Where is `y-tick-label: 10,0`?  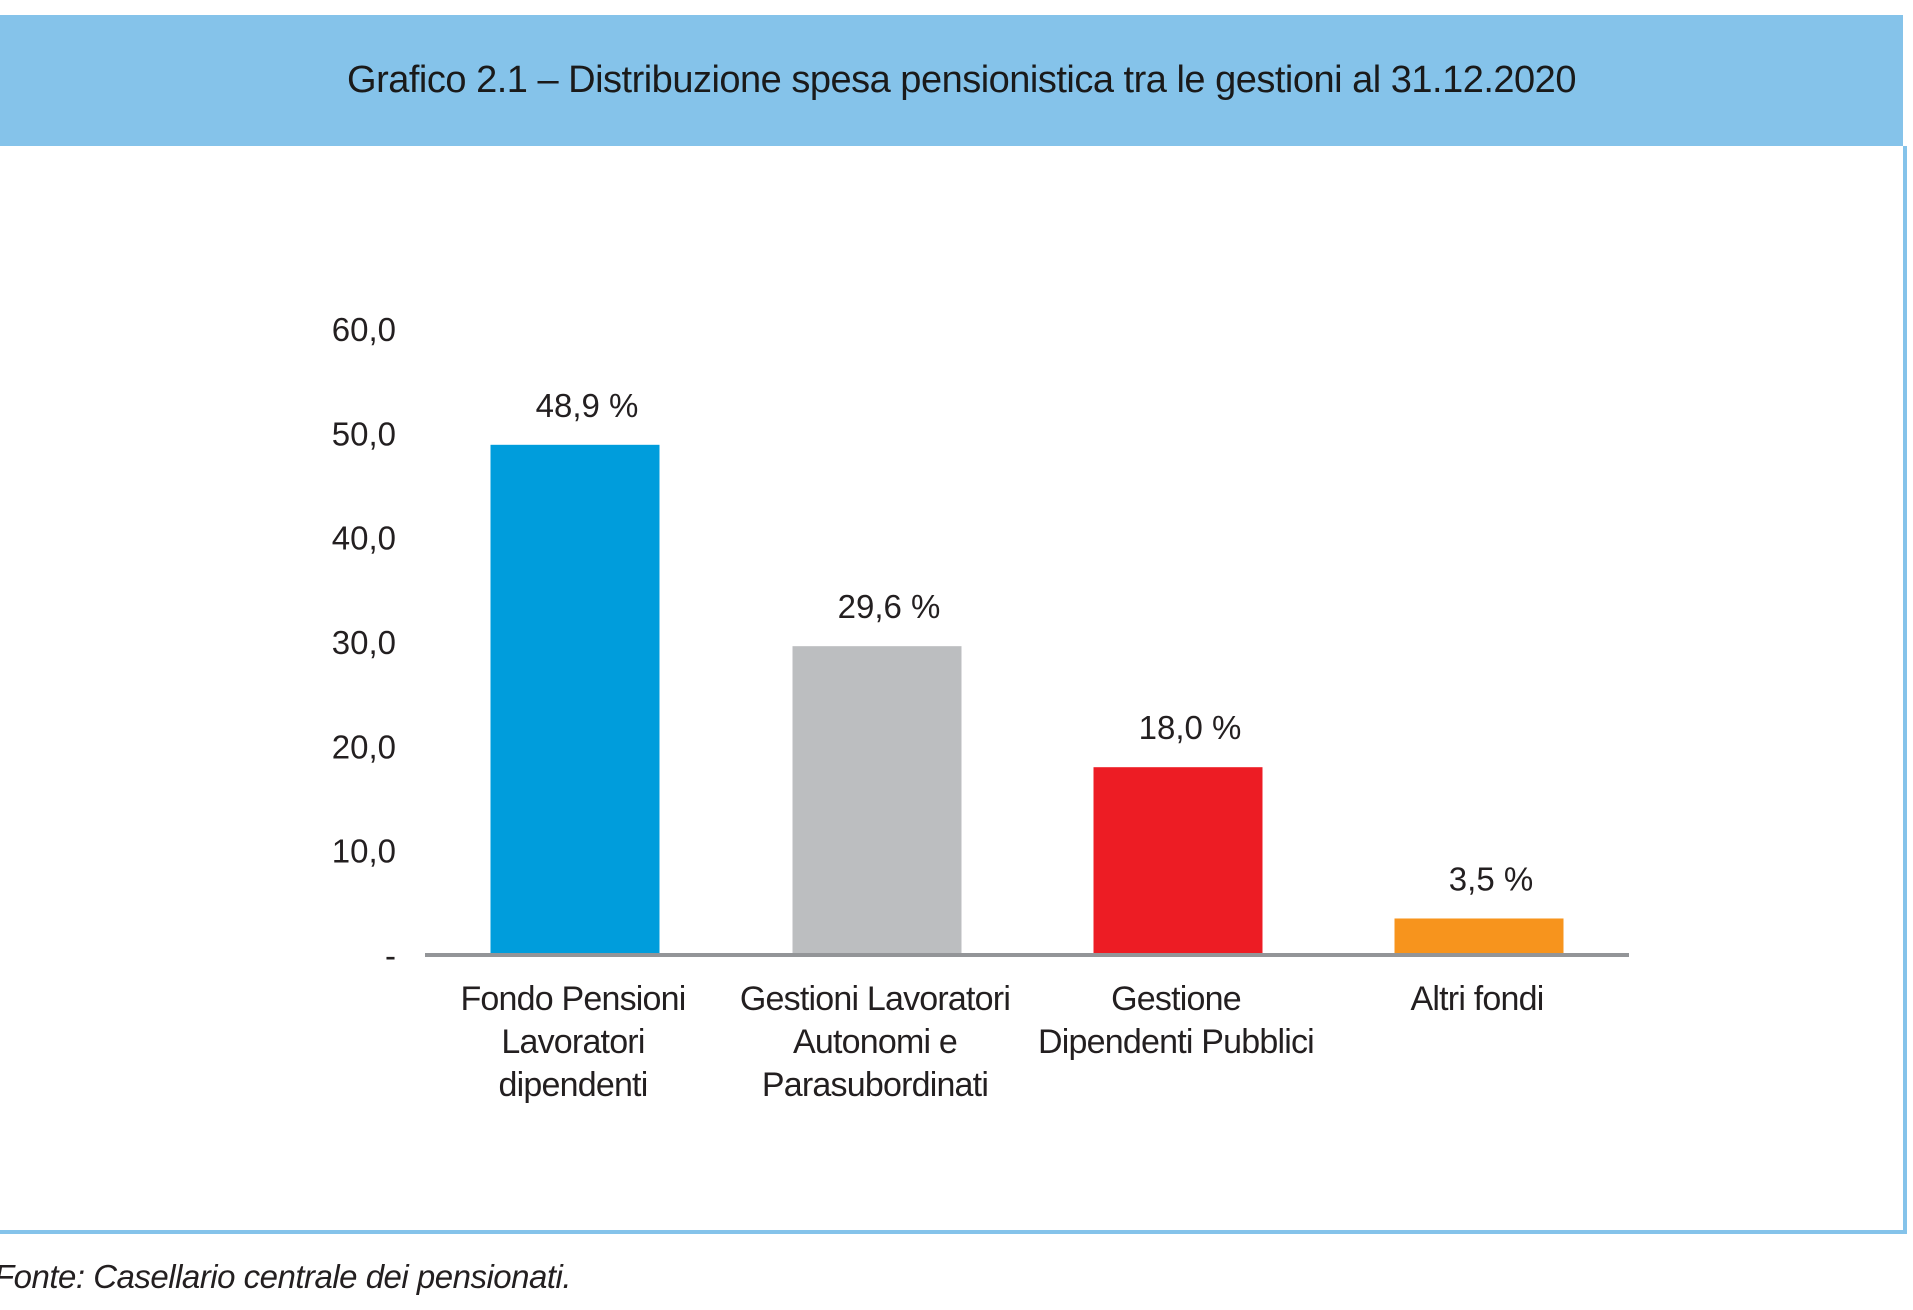
y-tick-label: 10,0 is located at coordinates (364, 851).